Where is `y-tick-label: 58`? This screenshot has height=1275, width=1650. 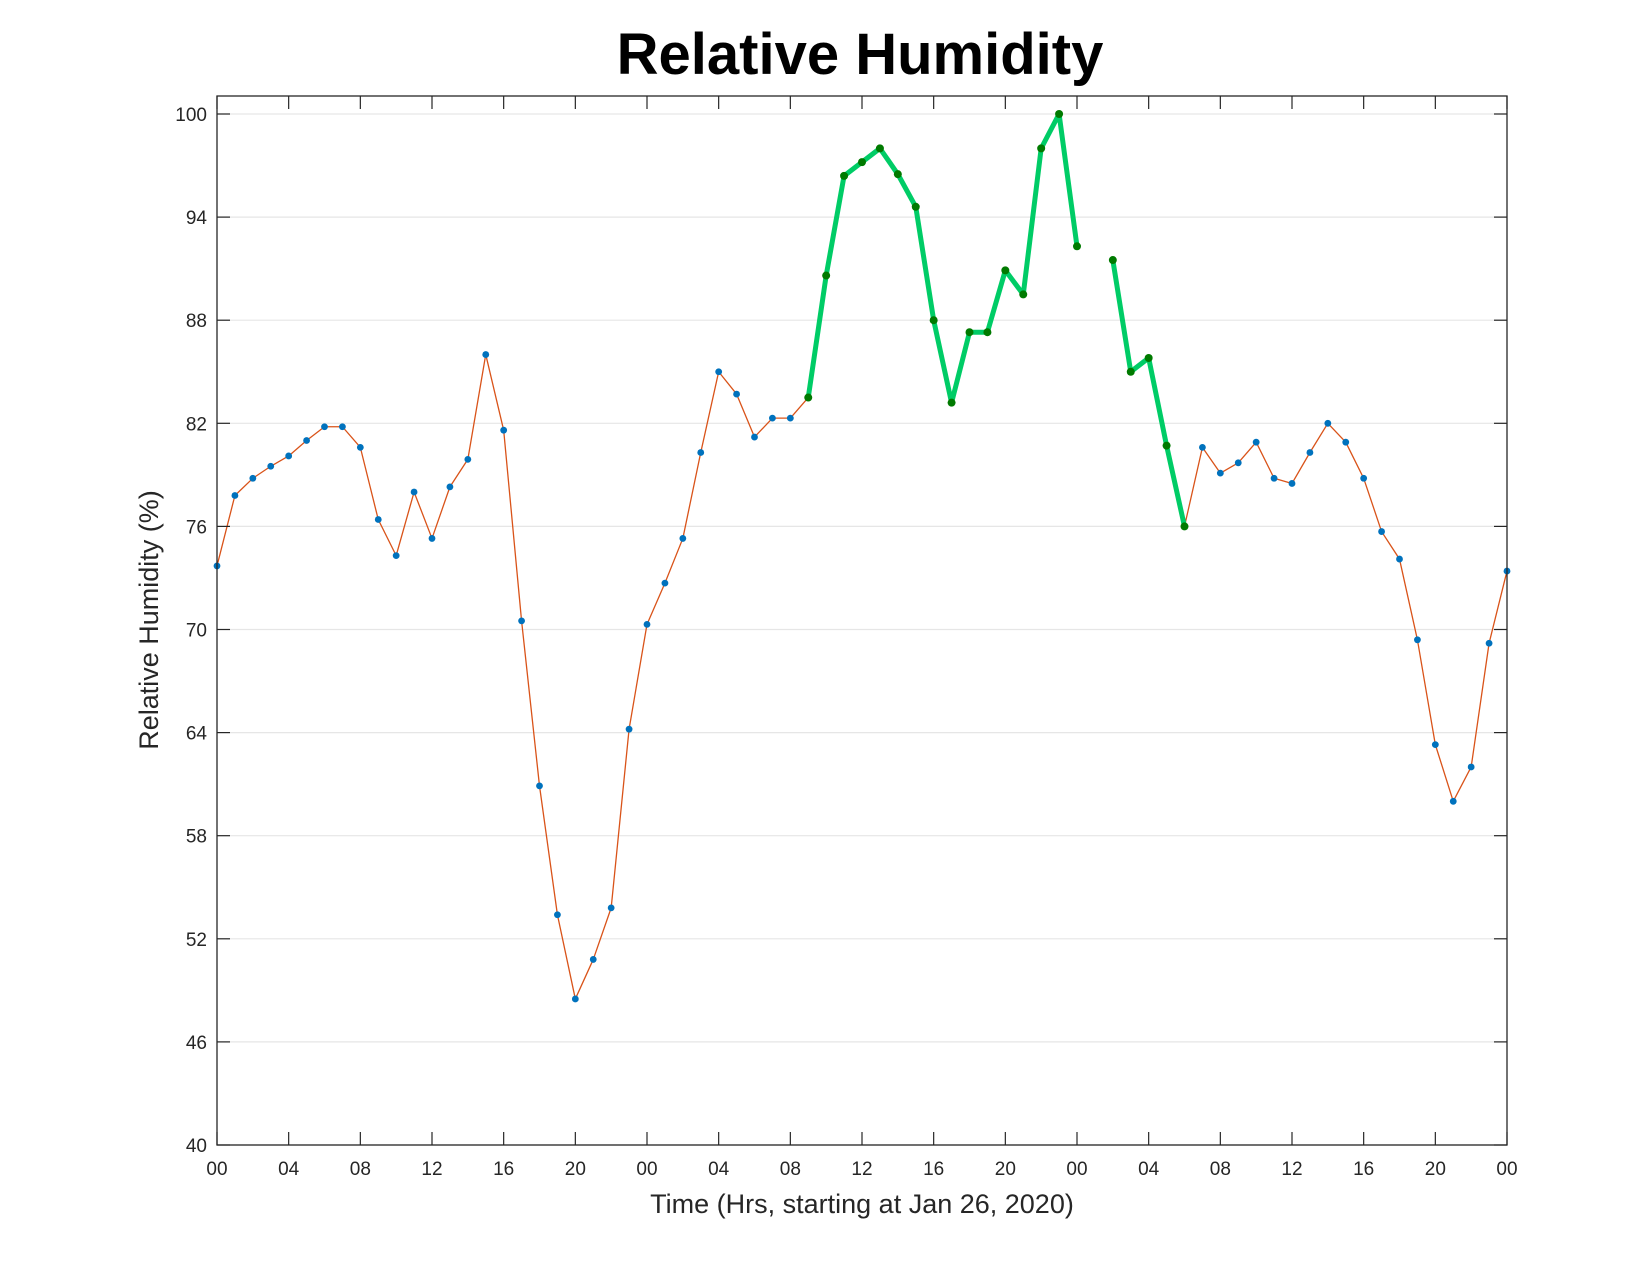
y-tick-label: 58 is located at coordinates (196, 837).